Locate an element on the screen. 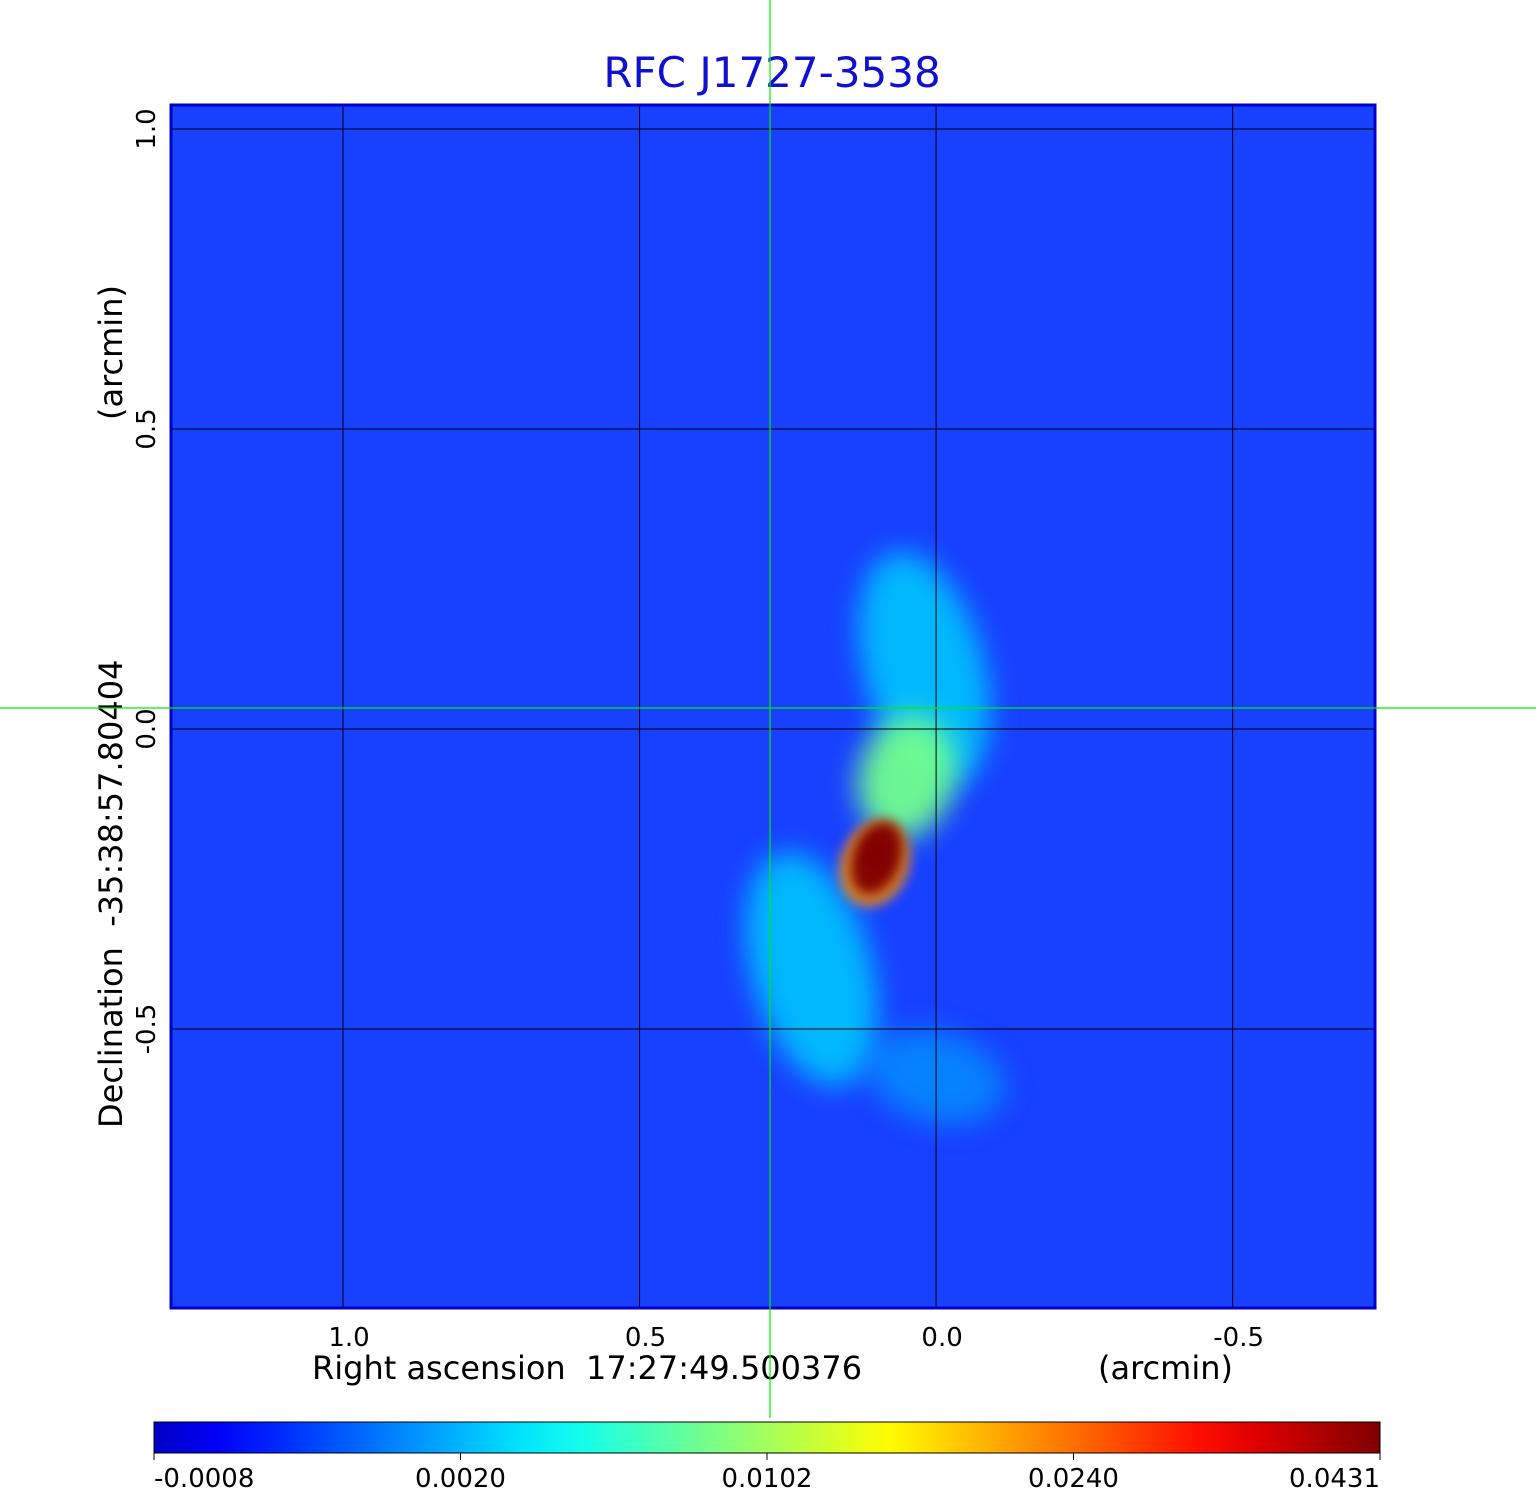 This screenshot has width=1536, height=1511. colorbar-tick-label: 0.0020 is located at coordinates (460, 1479).